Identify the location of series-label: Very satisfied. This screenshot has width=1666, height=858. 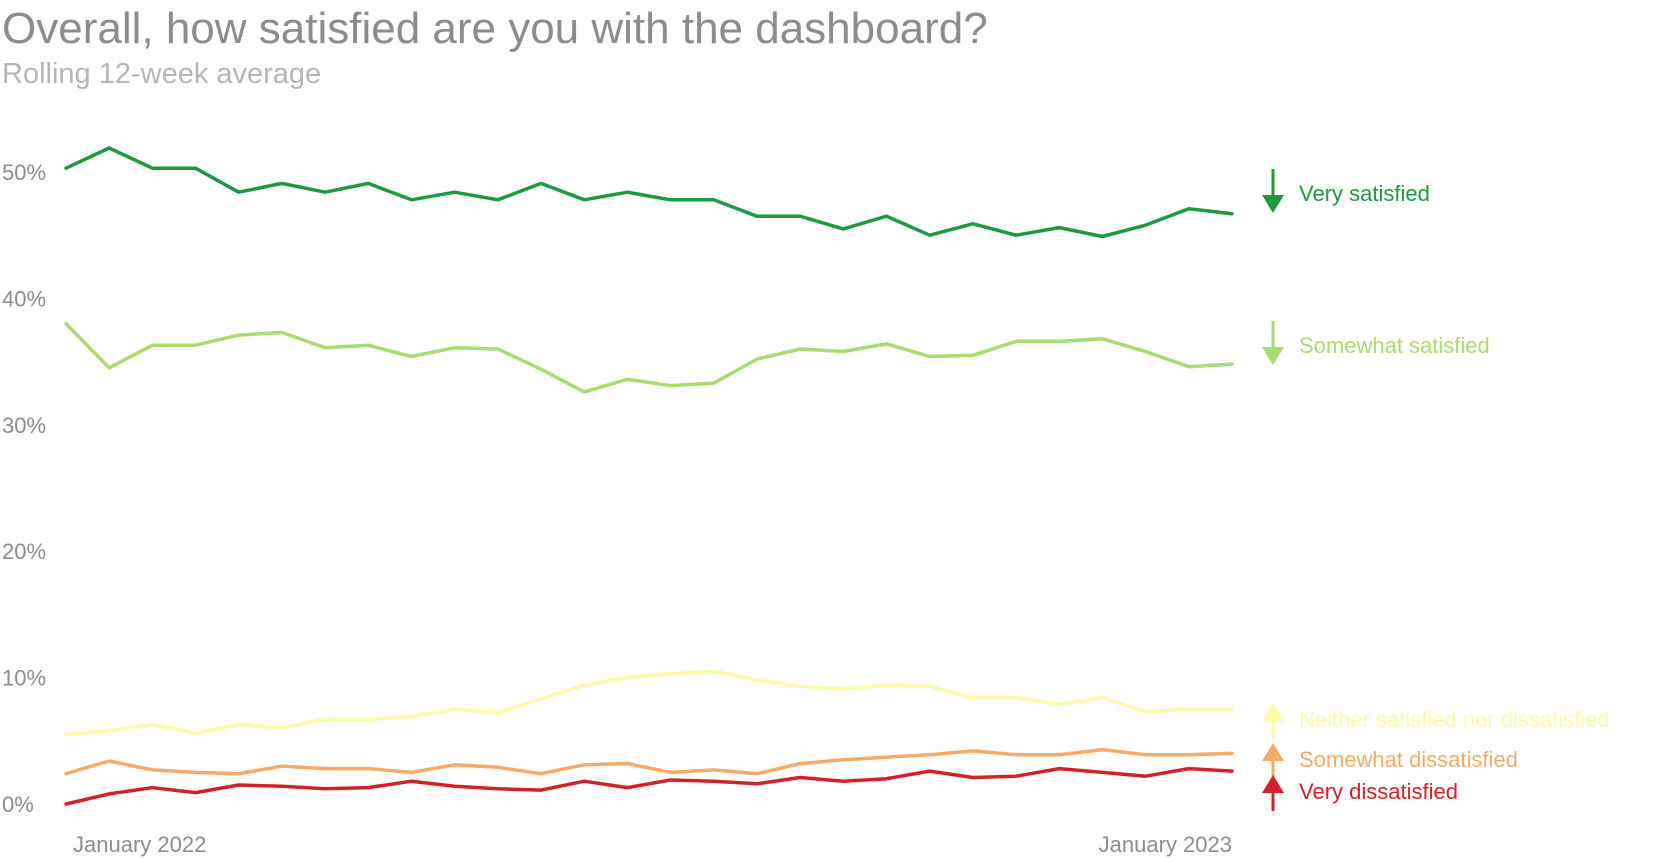
(1346, 191).